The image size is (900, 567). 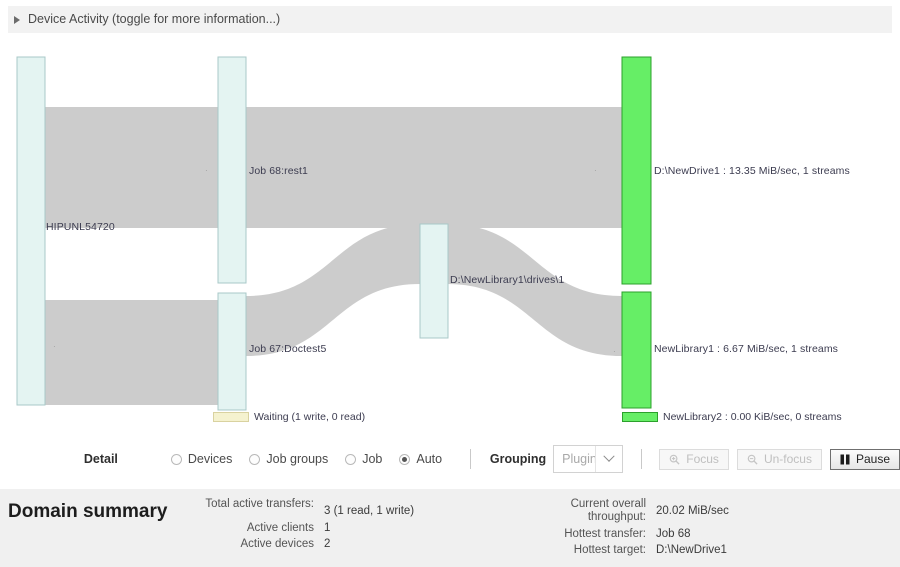 I want to click on flow-library-to-newlibrary1, so click(x=534, y=290).